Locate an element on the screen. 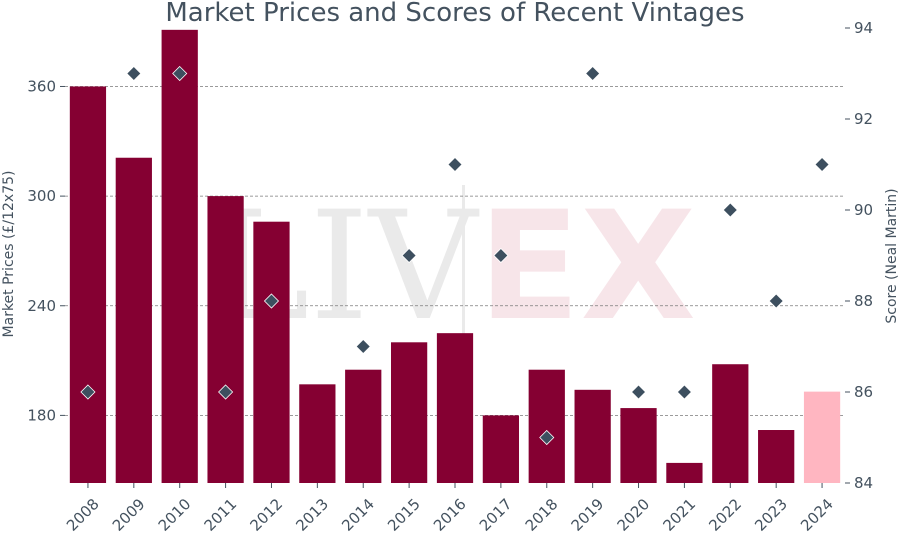 The width and height of the screenshot is (900, 534). y-left-tick-label: 180 is located at coordinates (41, 415).